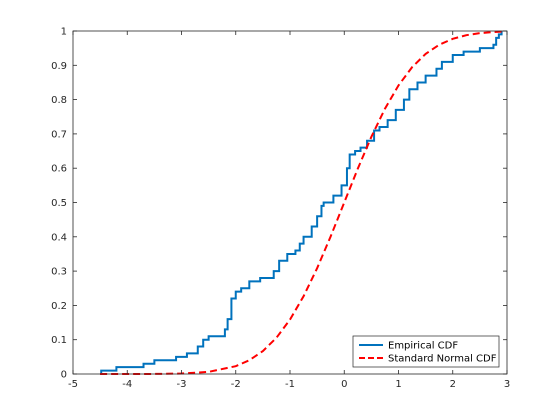 This screenshot has width=560, height=420. I want to click on x-tick-label: 2, so click(453, 384).